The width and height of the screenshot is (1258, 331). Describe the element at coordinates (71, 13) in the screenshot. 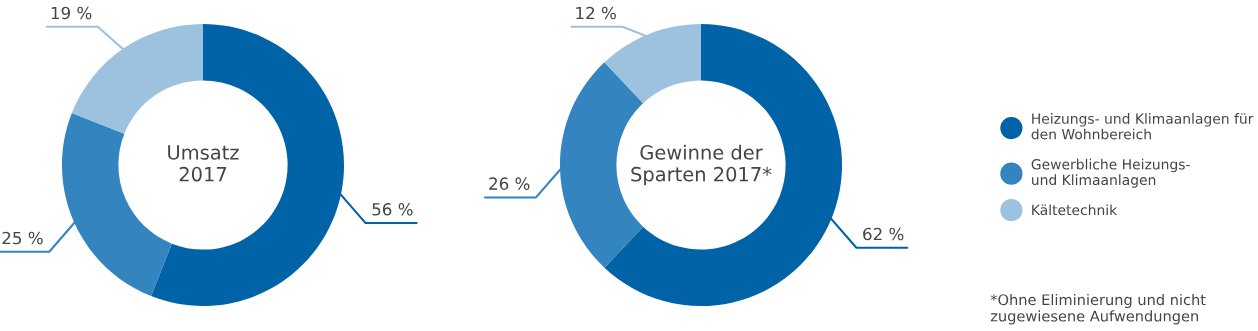

I see `data-label: 19 %` at that location.